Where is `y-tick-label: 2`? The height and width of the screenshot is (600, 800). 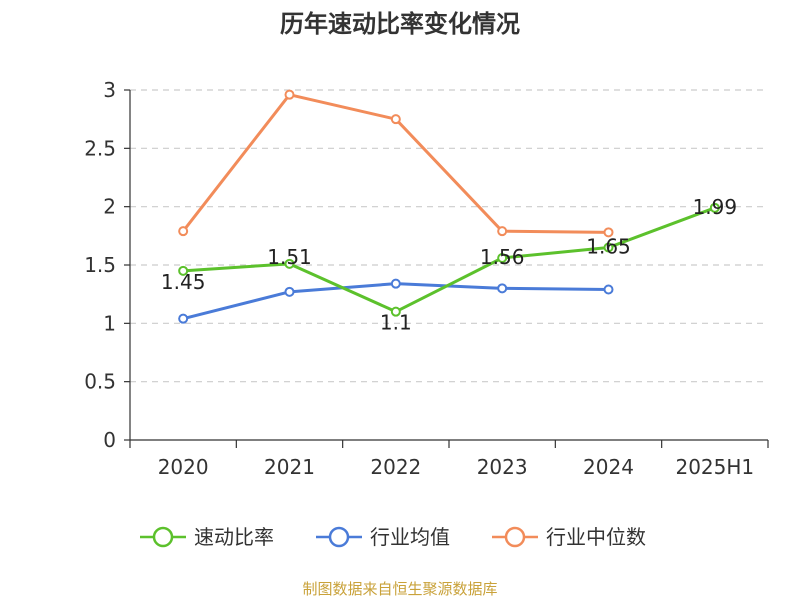 y-tick-label: 2 is located at coordinates (109, 207).